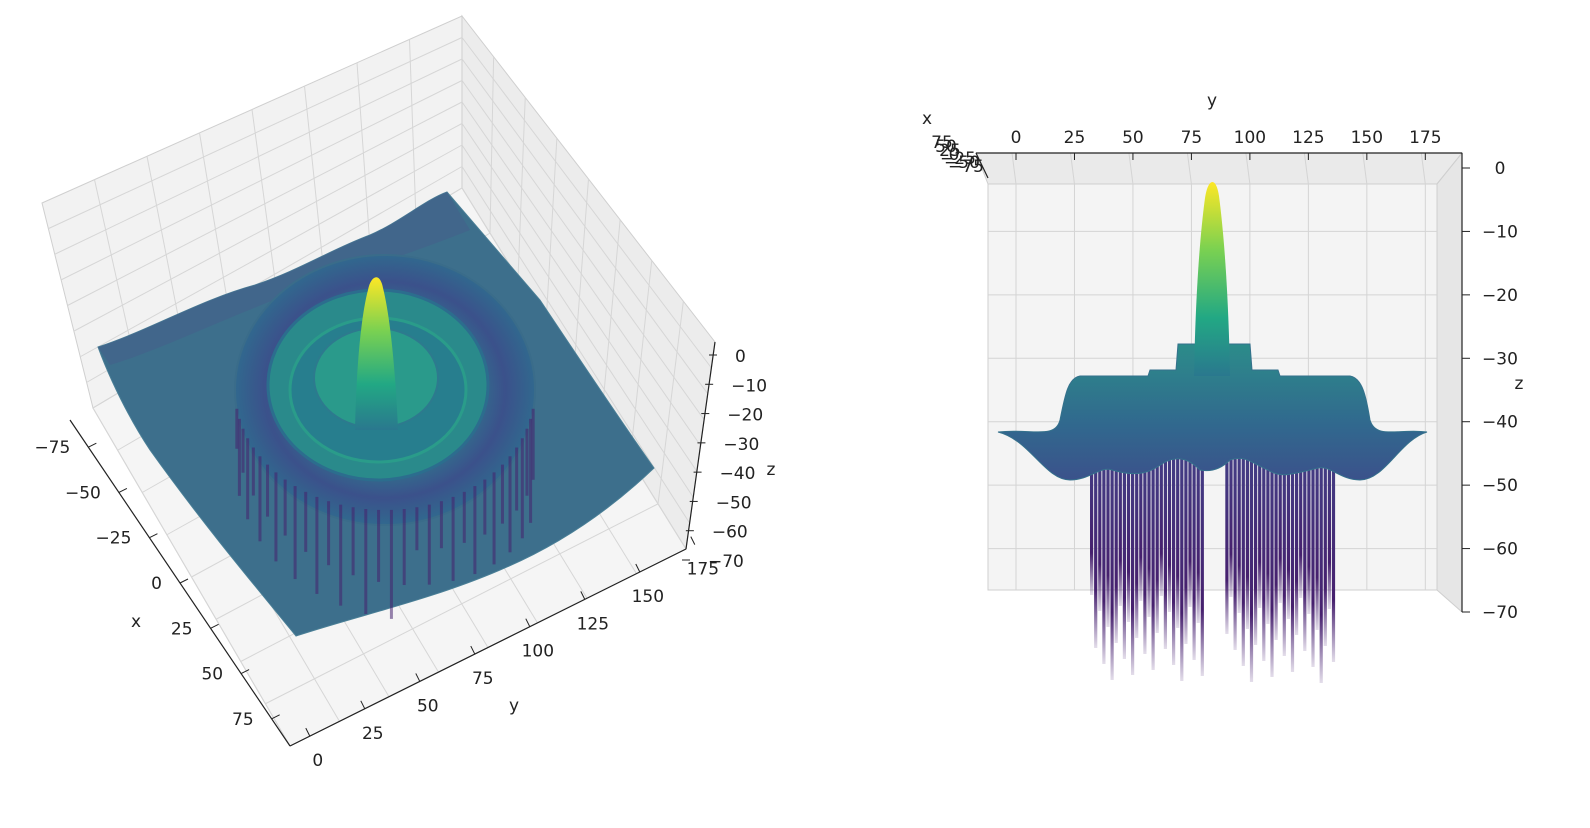  I want to click on left-y-tick-label: 75, so click(483, 679).